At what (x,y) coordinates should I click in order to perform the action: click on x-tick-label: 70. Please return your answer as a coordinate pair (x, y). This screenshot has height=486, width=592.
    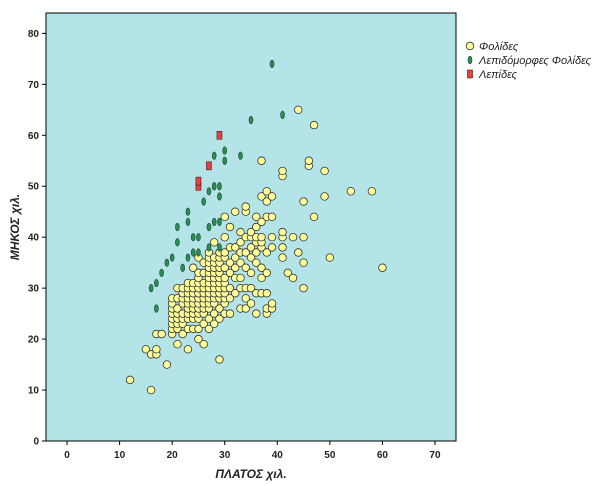
    Looking at the image, I should click on (435, 455).